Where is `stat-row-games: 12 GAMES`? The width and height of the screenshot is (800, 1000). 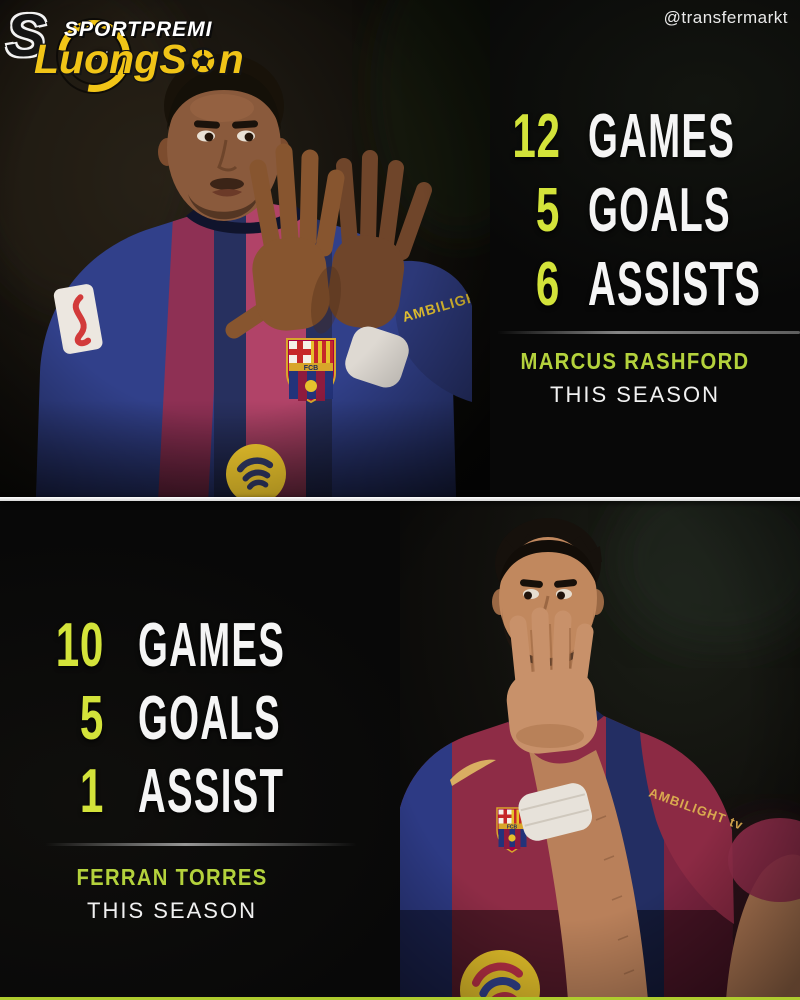
stat-row-games: 12 GAMES is located at coordinates (645, 133).